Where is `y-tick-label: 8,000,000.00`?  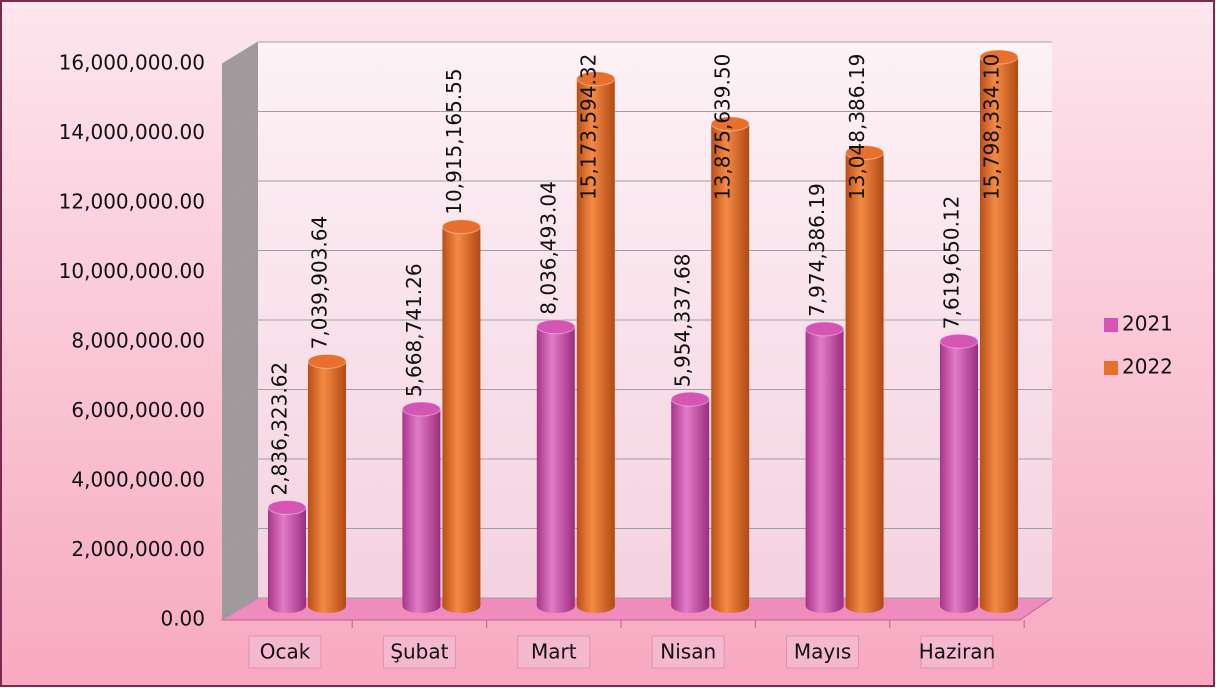
y-tick-label: 8,000,000.00 is located at coordinates (138, 341).